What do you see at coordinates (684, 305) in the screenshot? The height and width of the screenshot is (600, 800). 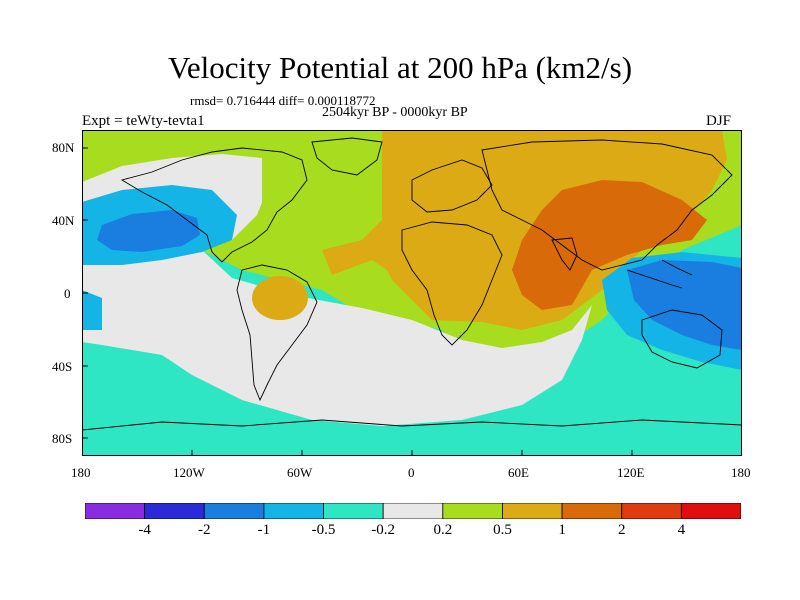 I see `field-darkblue-westpacific` at bounding box center [684, 305].